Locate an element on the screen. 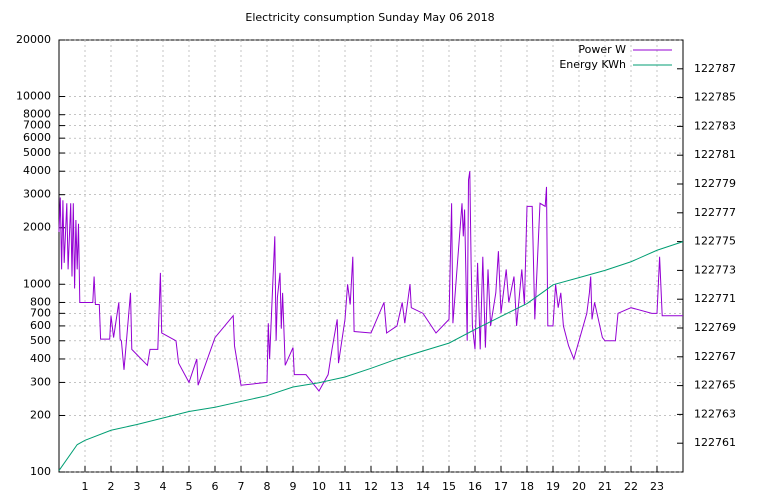 Image resolution: width=768 pixels, height=500 pixels. y-tick-label: 10000 is located at coordinates (33, 96).